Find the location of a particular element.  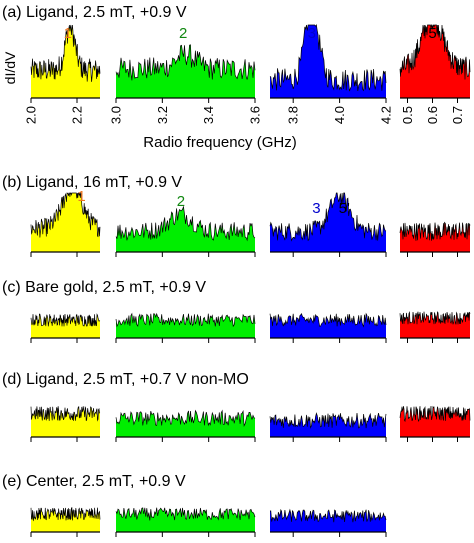

x-tick-label: 4.2 is located at coordinates (386, 115).